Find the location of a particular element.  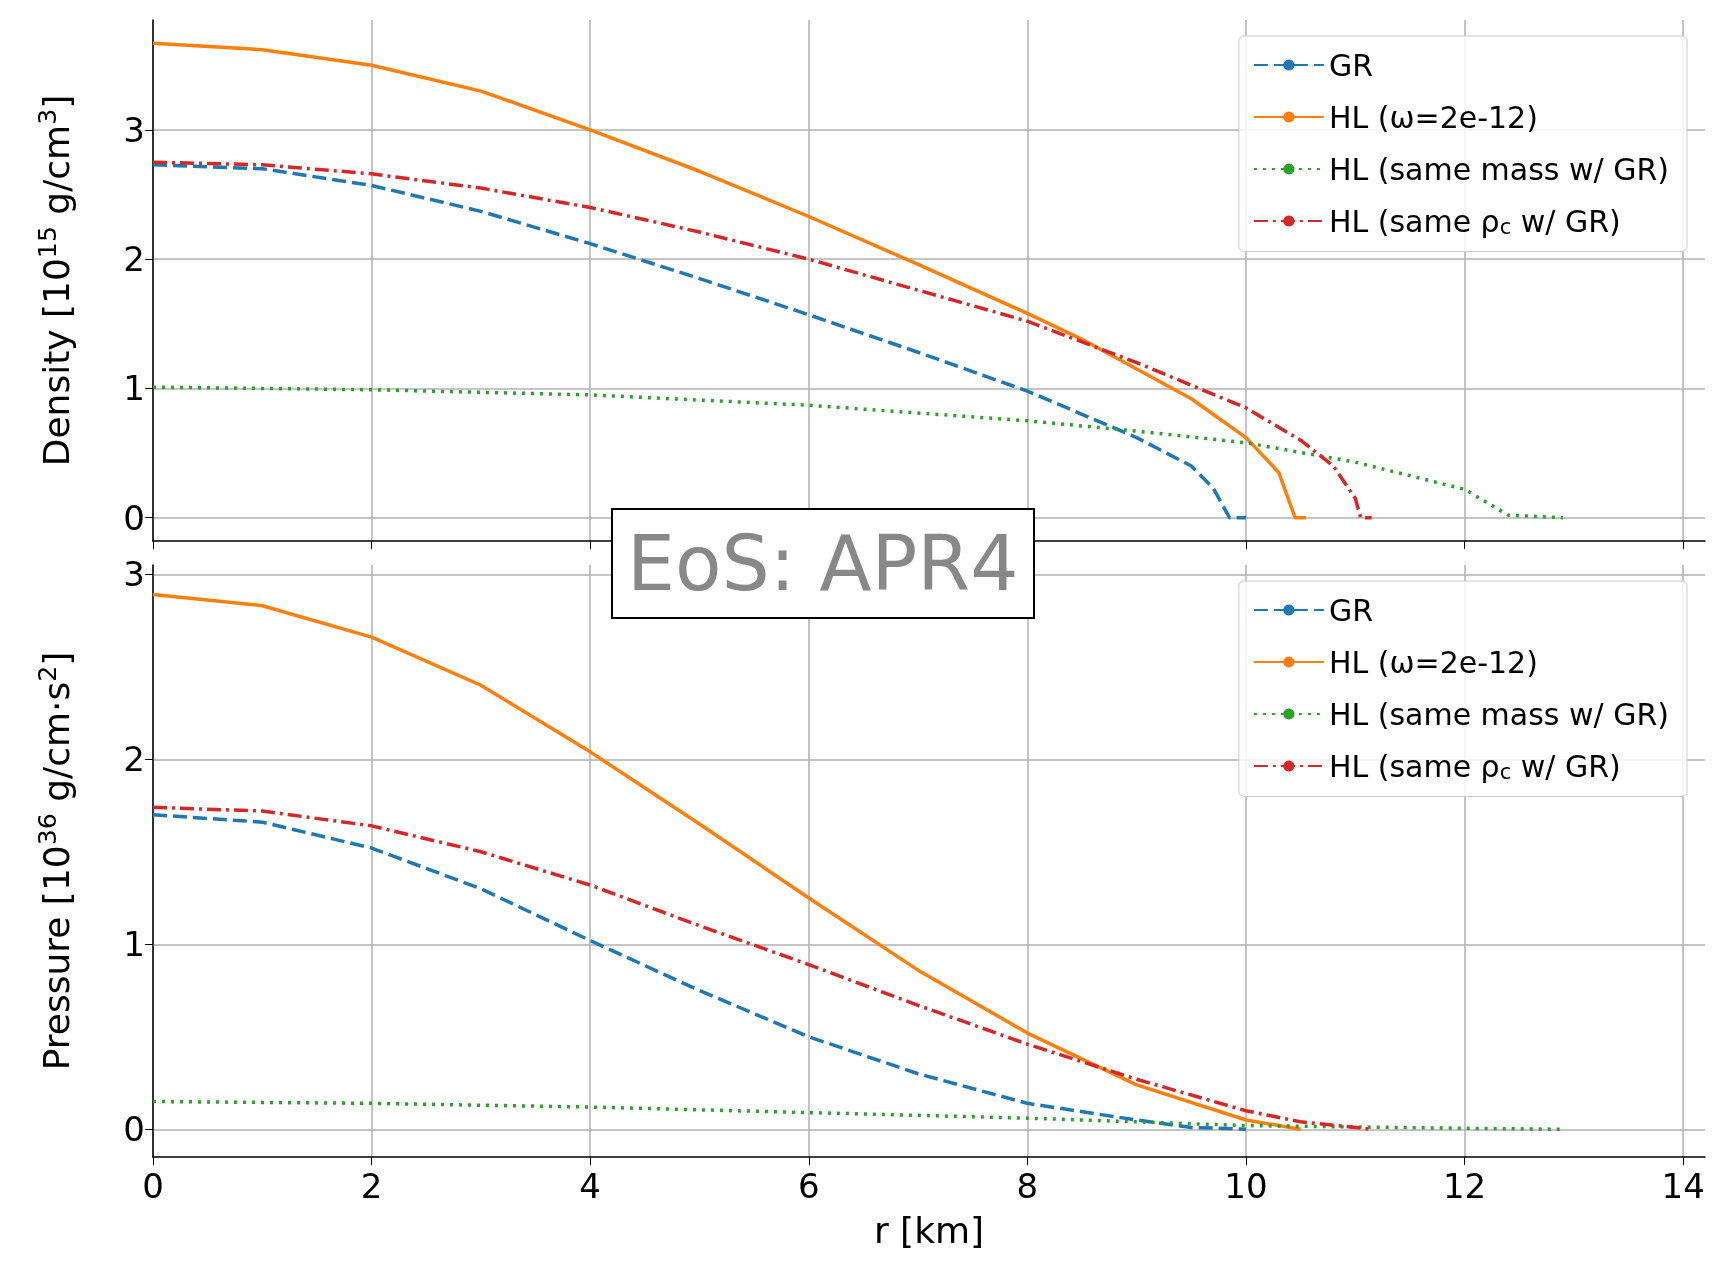

x-tick-label: 6 is located at coordinates (808, 1186).